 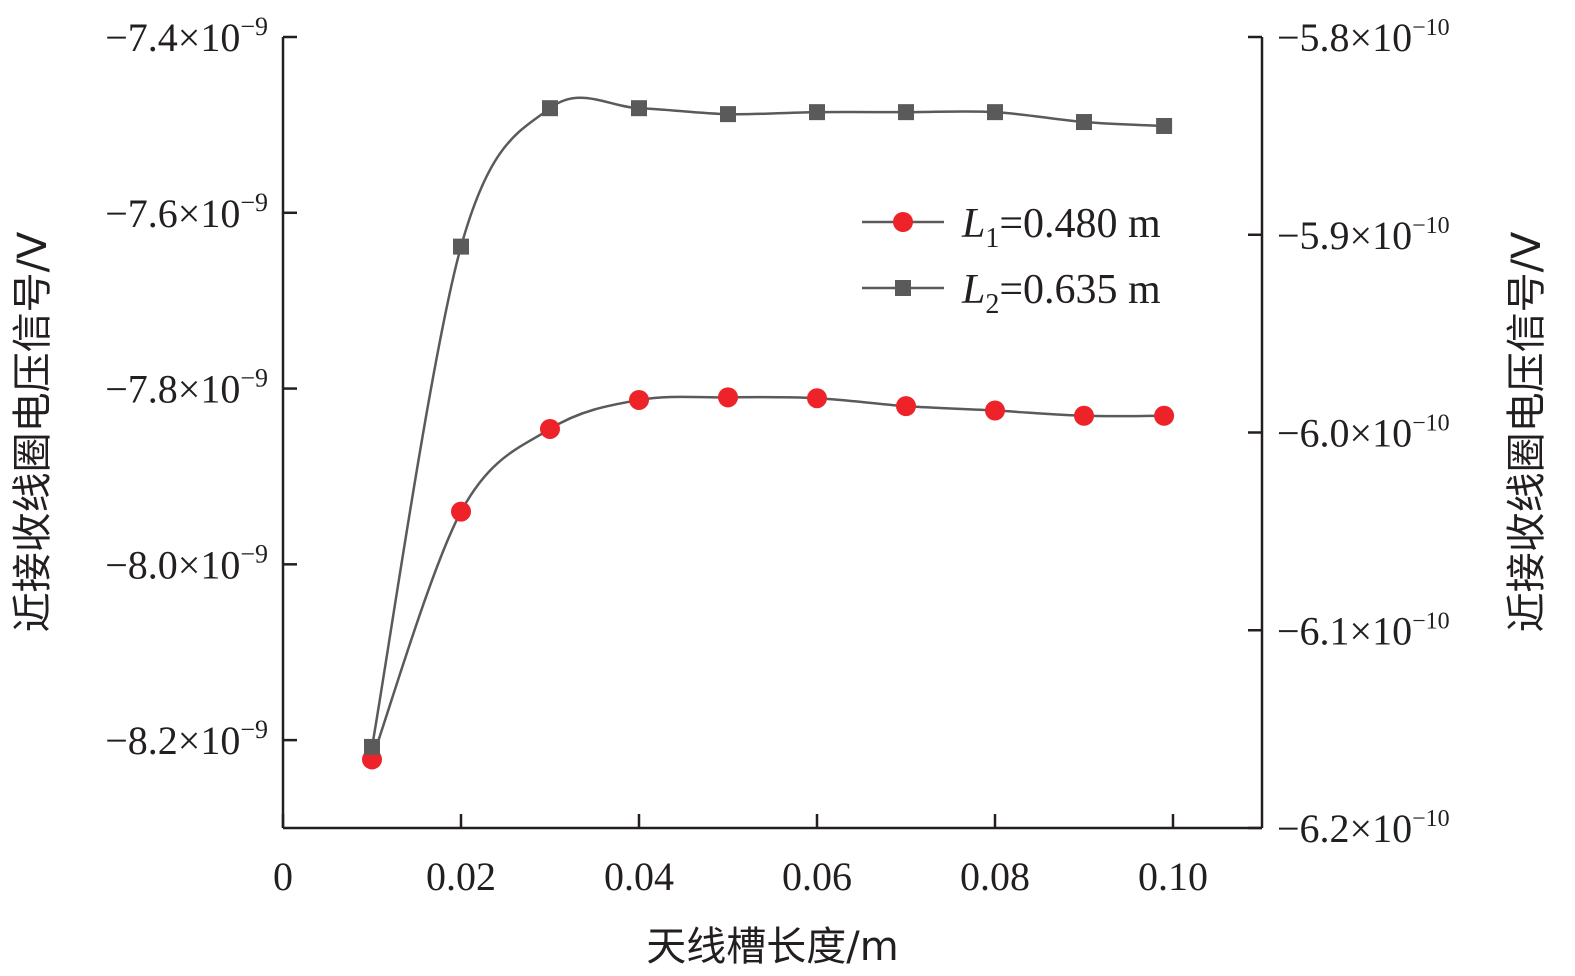 What do you see at coordinates (186, 739) in the screenshot?
I see `y-left-tick-label: −8.2×10⁻⁹` at bounding box center [186, 739].